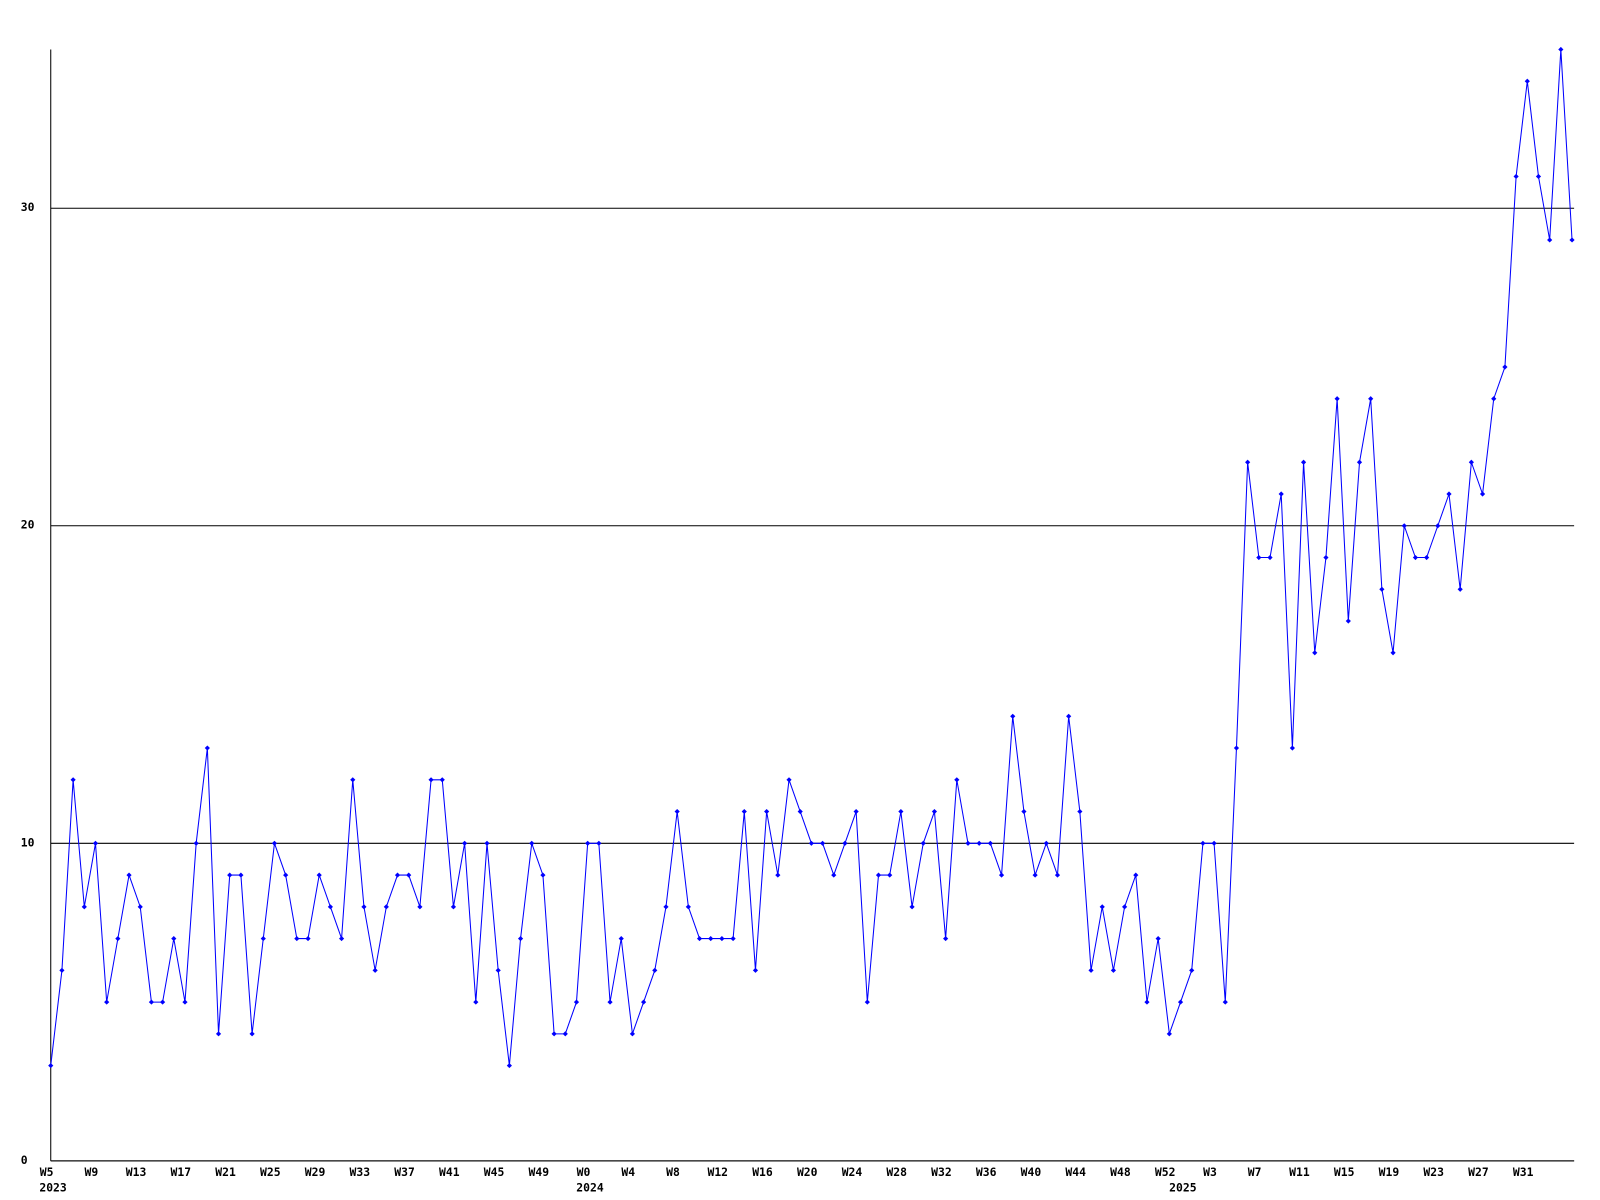 This screenshot has height=1200, width=1600. What do you see at coordinates (896, 1172) in the screenshot?
I see `x-tick-label: W28` at bounding box center [896, 1172].